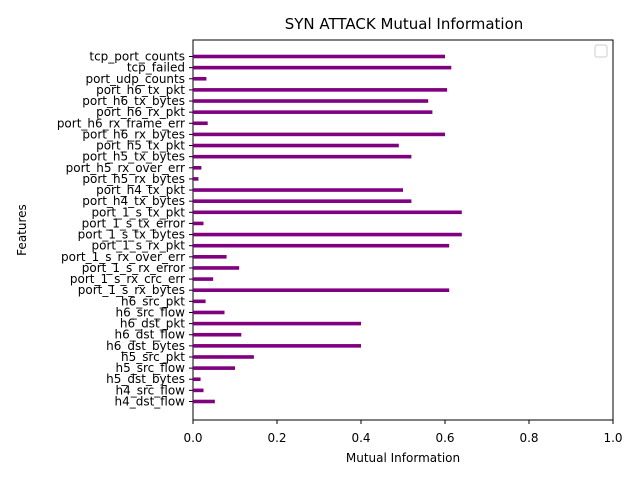 The height and width of the screenshot is (480, 640). I want to click on y-axis-label: Features, so click(22, 230).